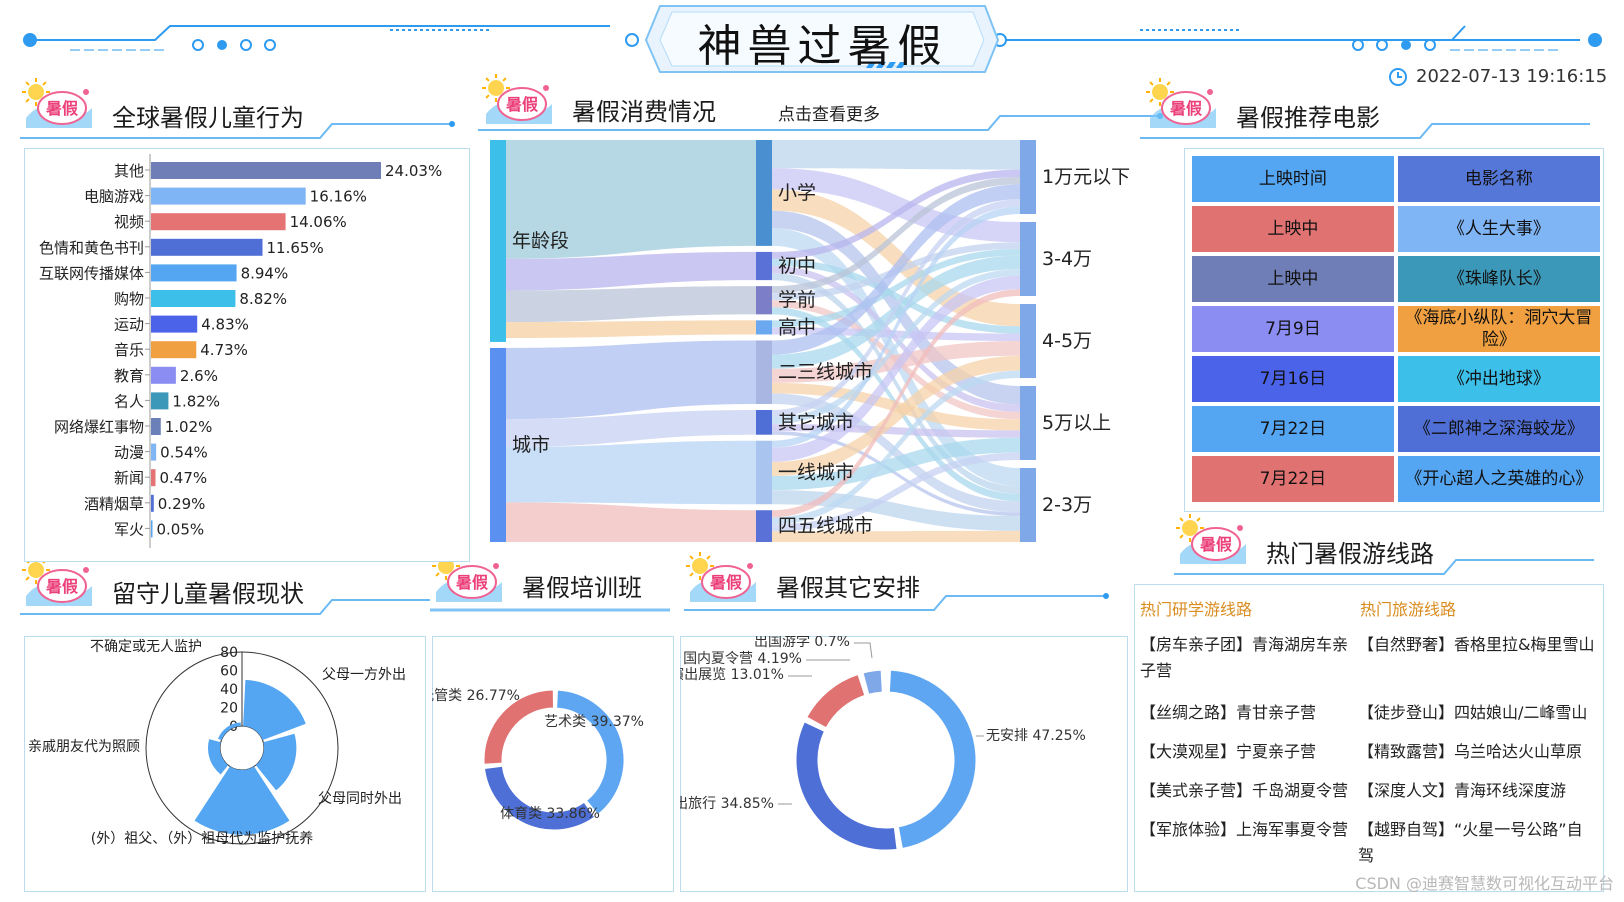  Describe the element at coordinates (1396, 279) in the screenshot. I see `table-row: 上映中 《珠峰队长》` at that location.